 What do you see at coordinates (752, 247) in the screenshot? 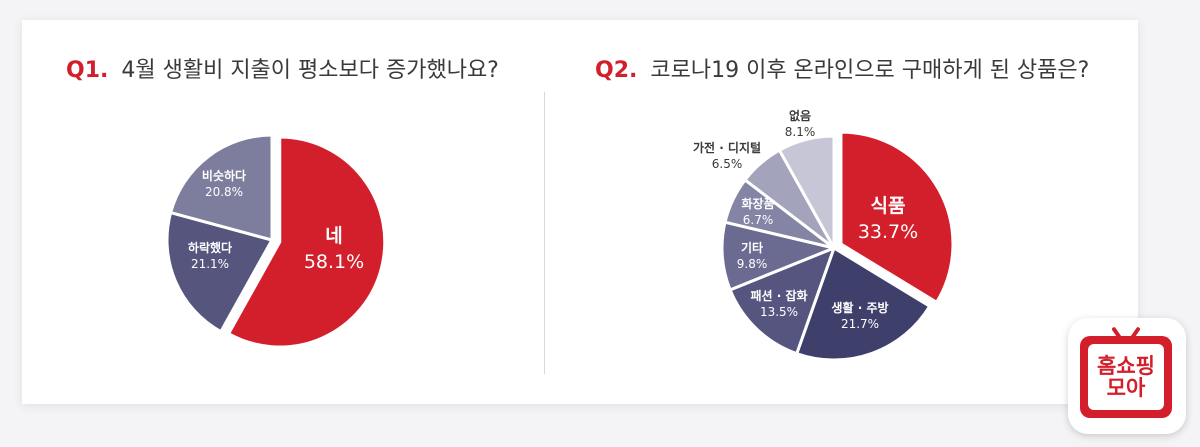
I see `pie2-label-기타: 기타` at bounding box center [752, 247].